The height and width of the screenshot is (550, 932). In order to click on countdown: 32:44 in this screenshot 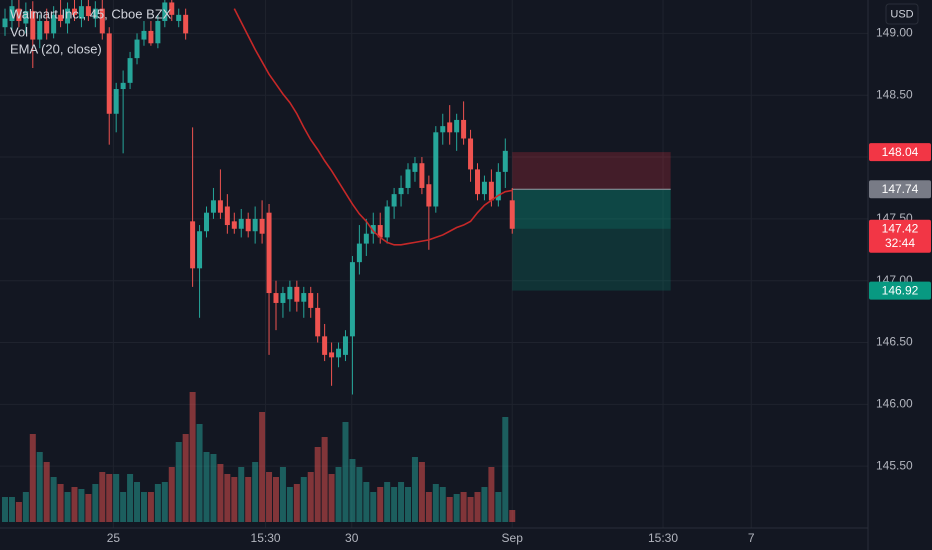, I will do `click(900, 243)`.